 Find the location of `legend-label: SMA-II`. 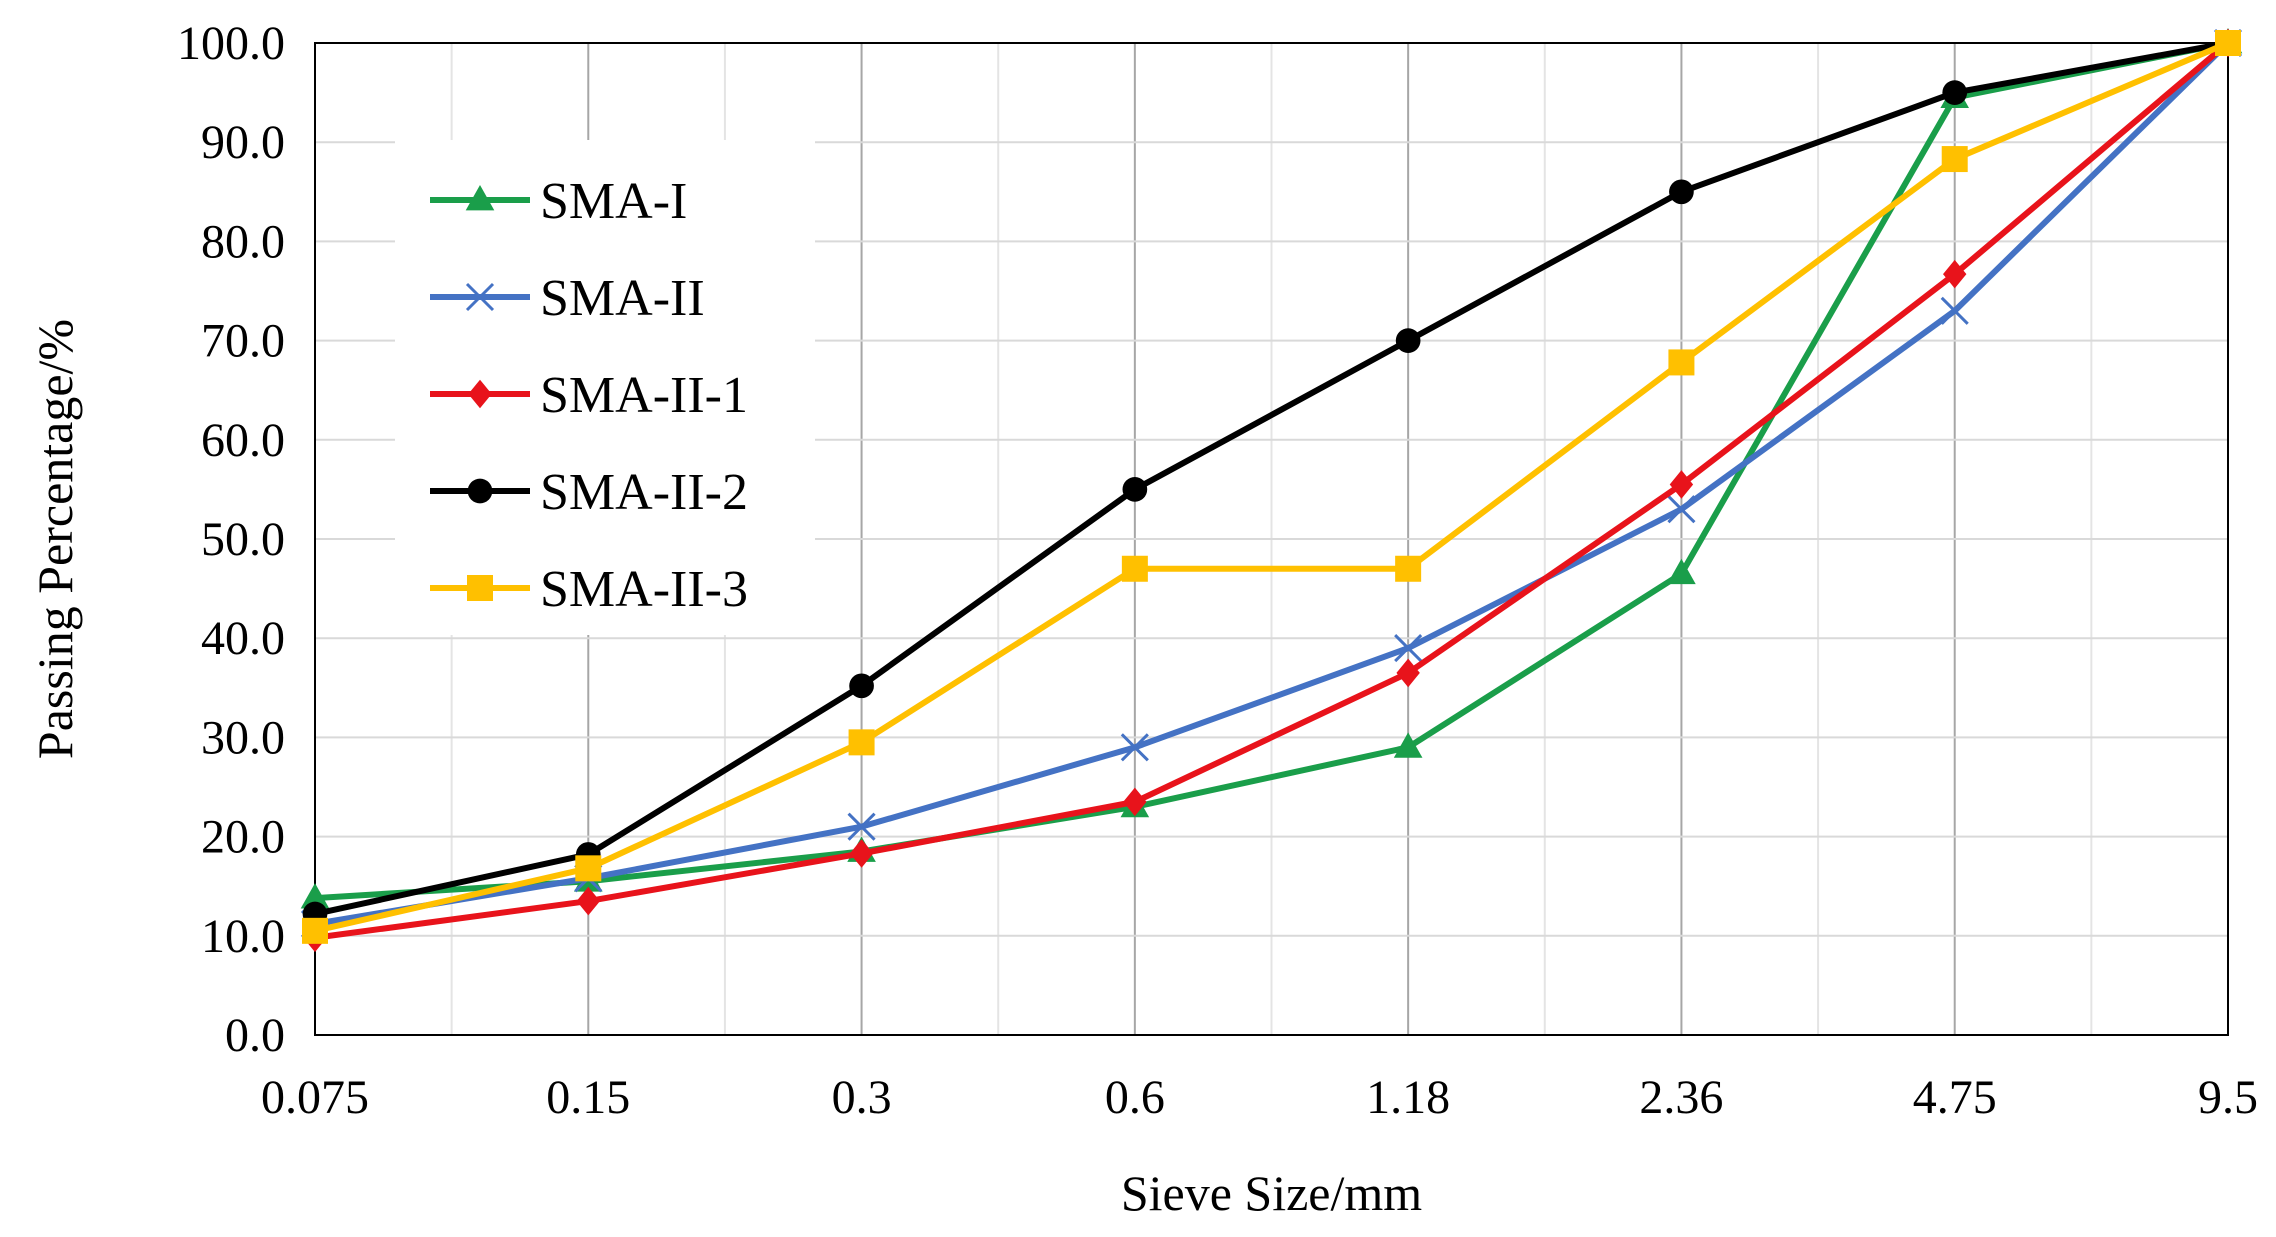

legend-label: SMA-II is located at coordinates (622, 298).